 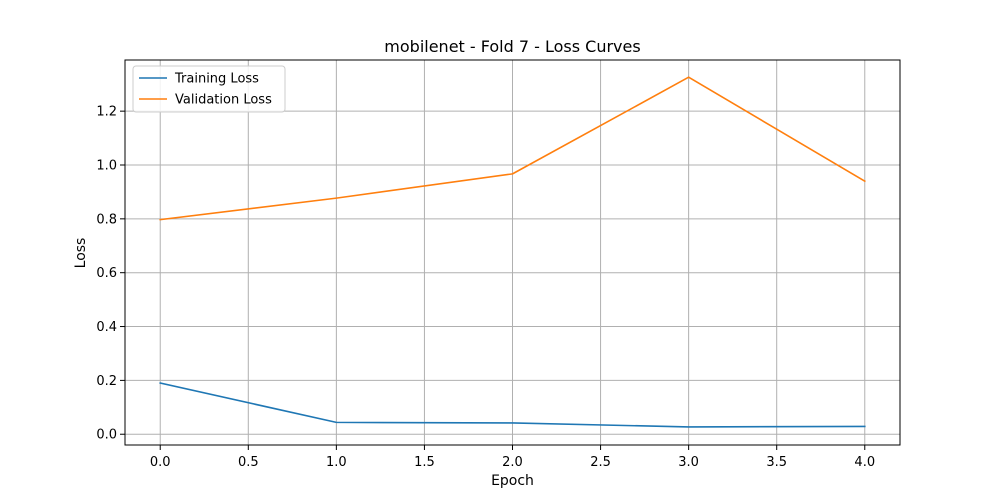 What do you see at coordinates (81, 253) in the screenshot?
I see `y-axis-label: Loss` at bounding box center [81, 253].